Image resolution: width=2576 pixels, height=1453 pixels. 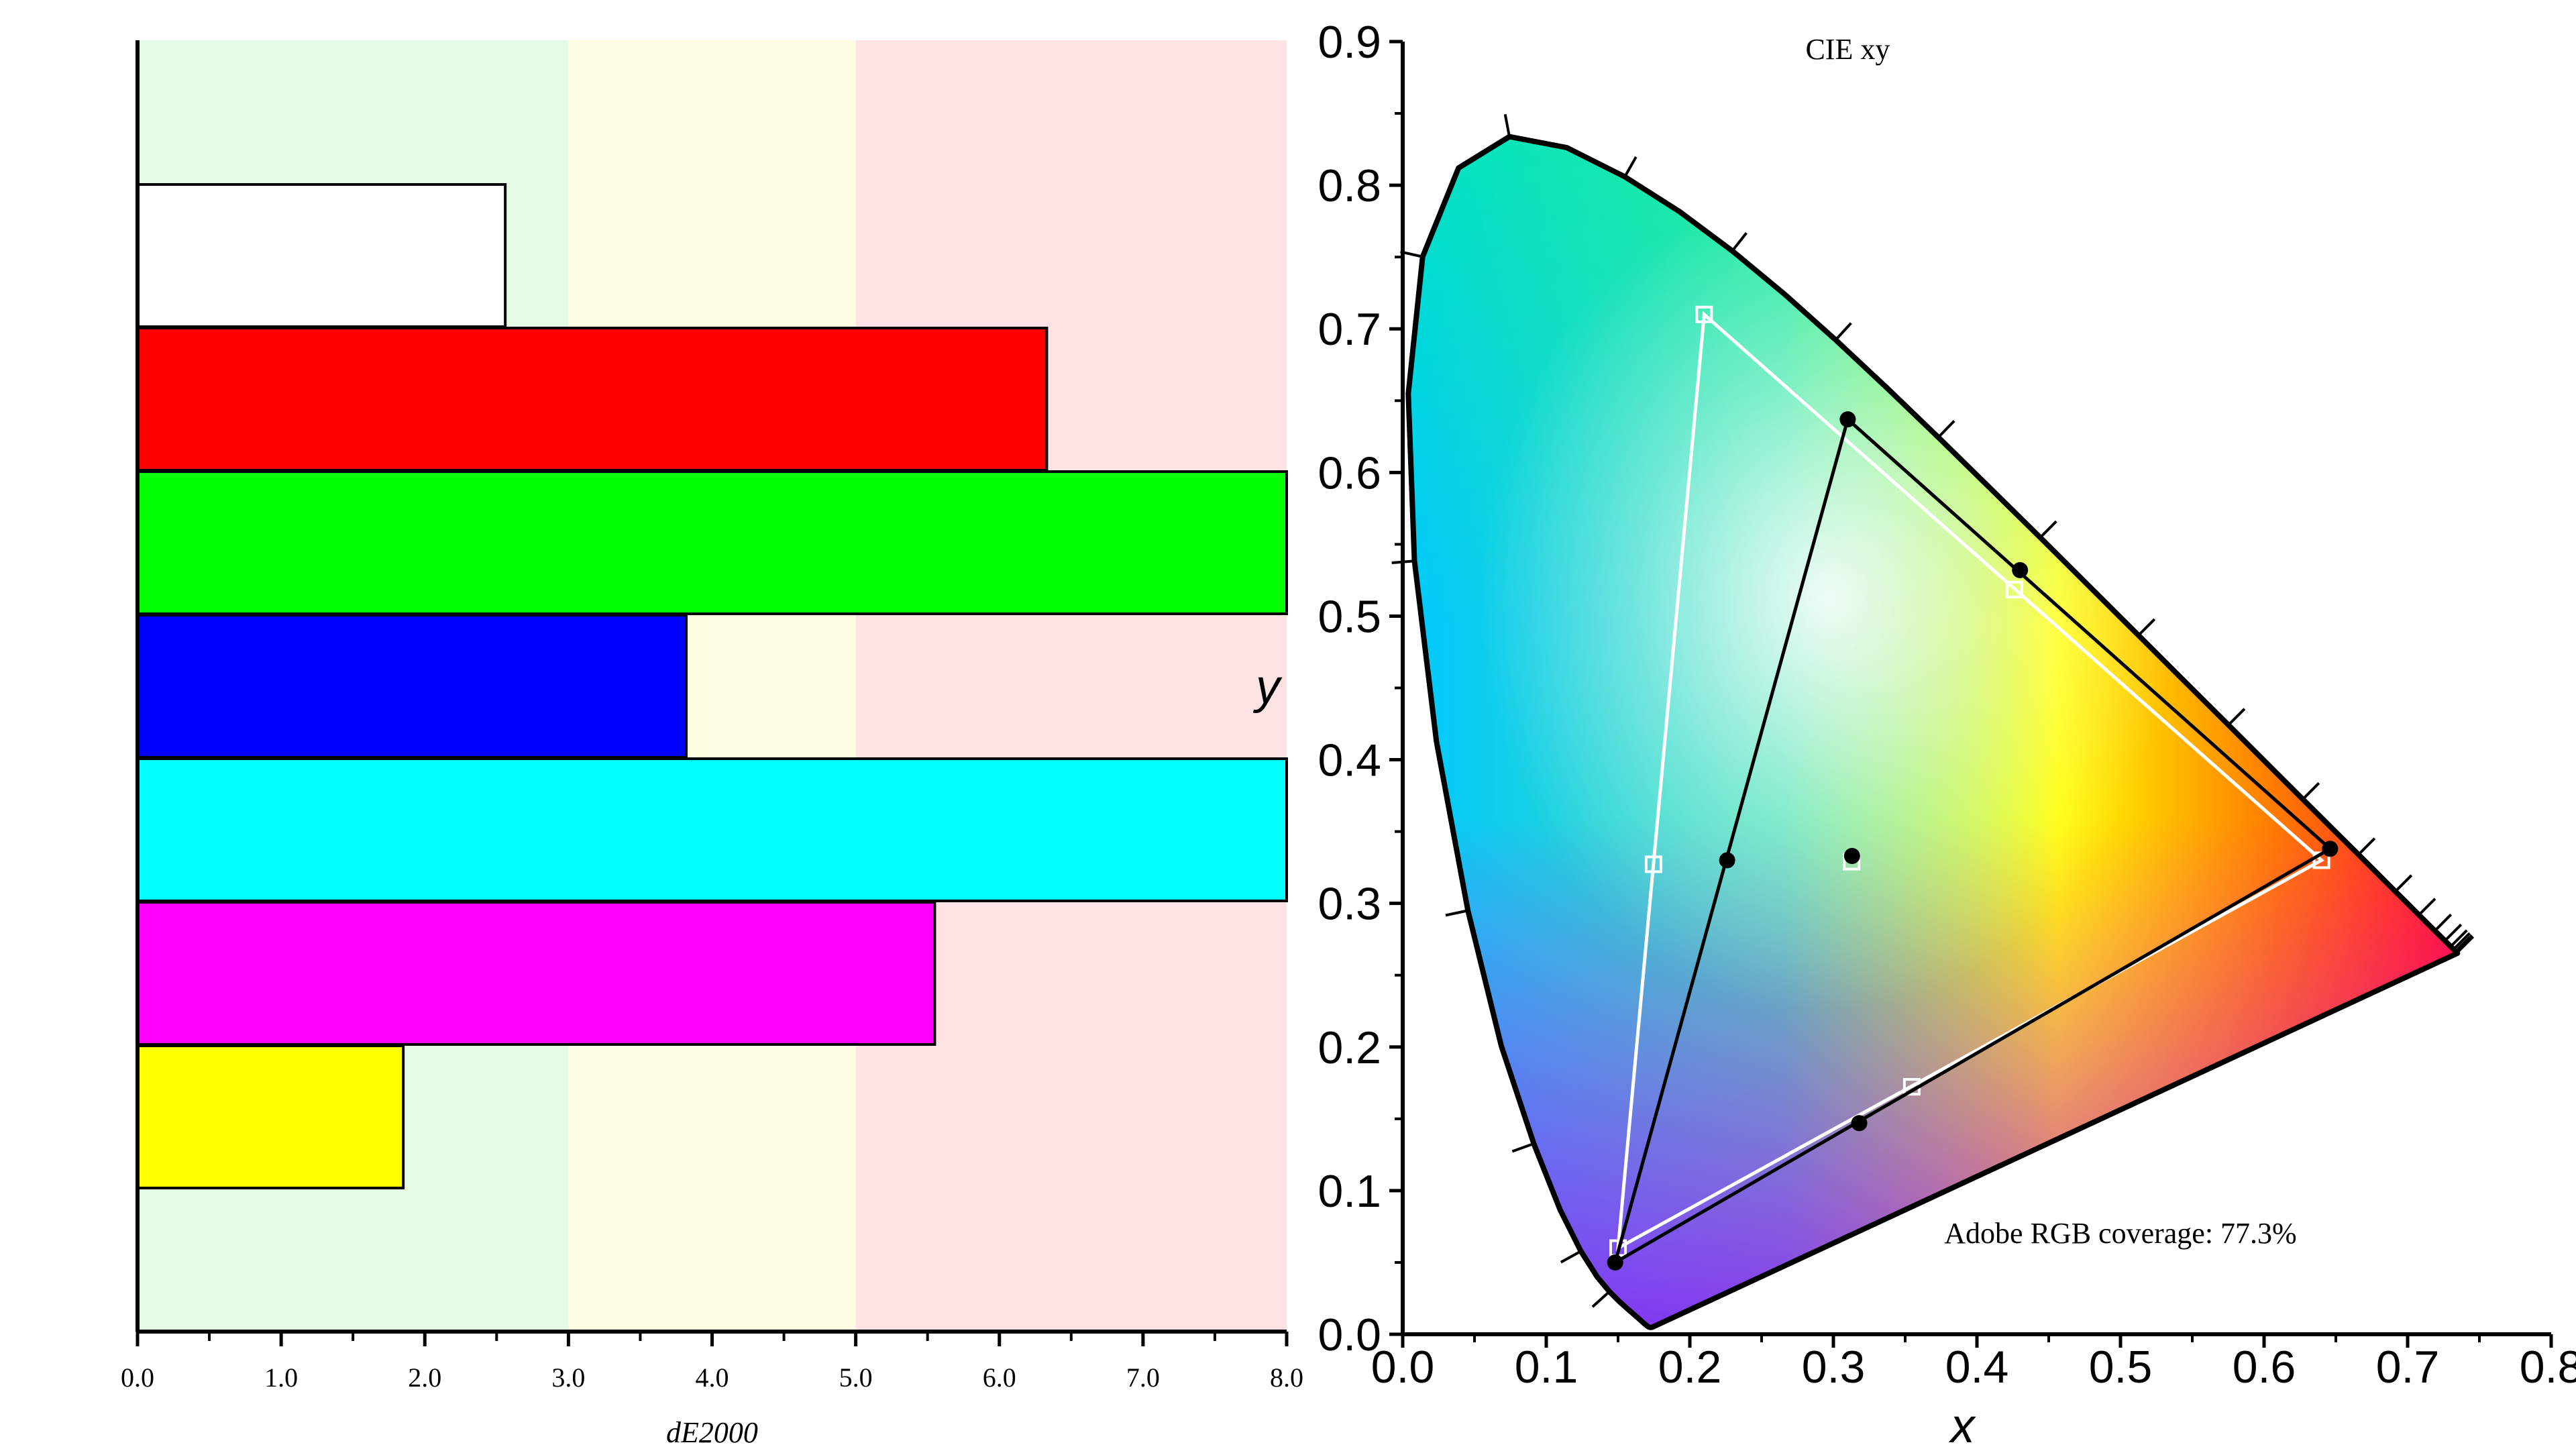 I want to click on cie-y-tick-label: 0.6, so click(x=1349, y=472).